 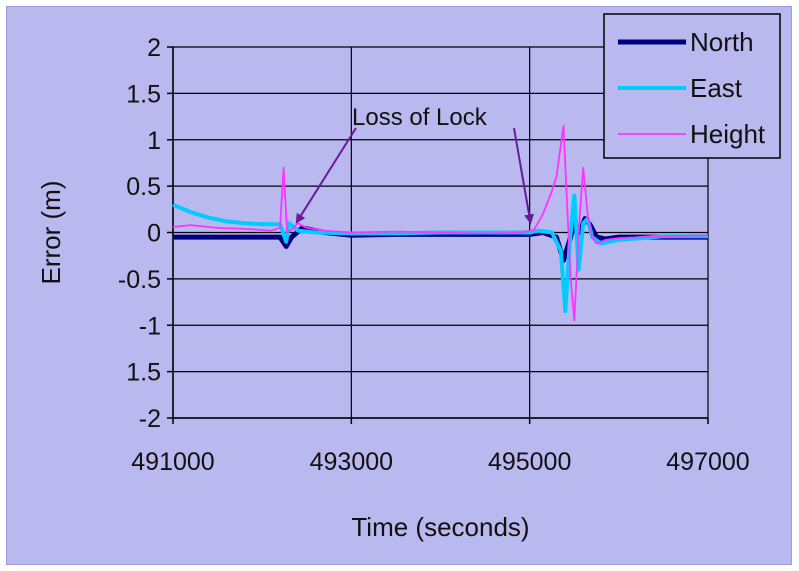 What do you see at coordinates (51, 233) in the screenshot?
I see `y-axis-title: Error (m)` at bounding box center [51, 233].